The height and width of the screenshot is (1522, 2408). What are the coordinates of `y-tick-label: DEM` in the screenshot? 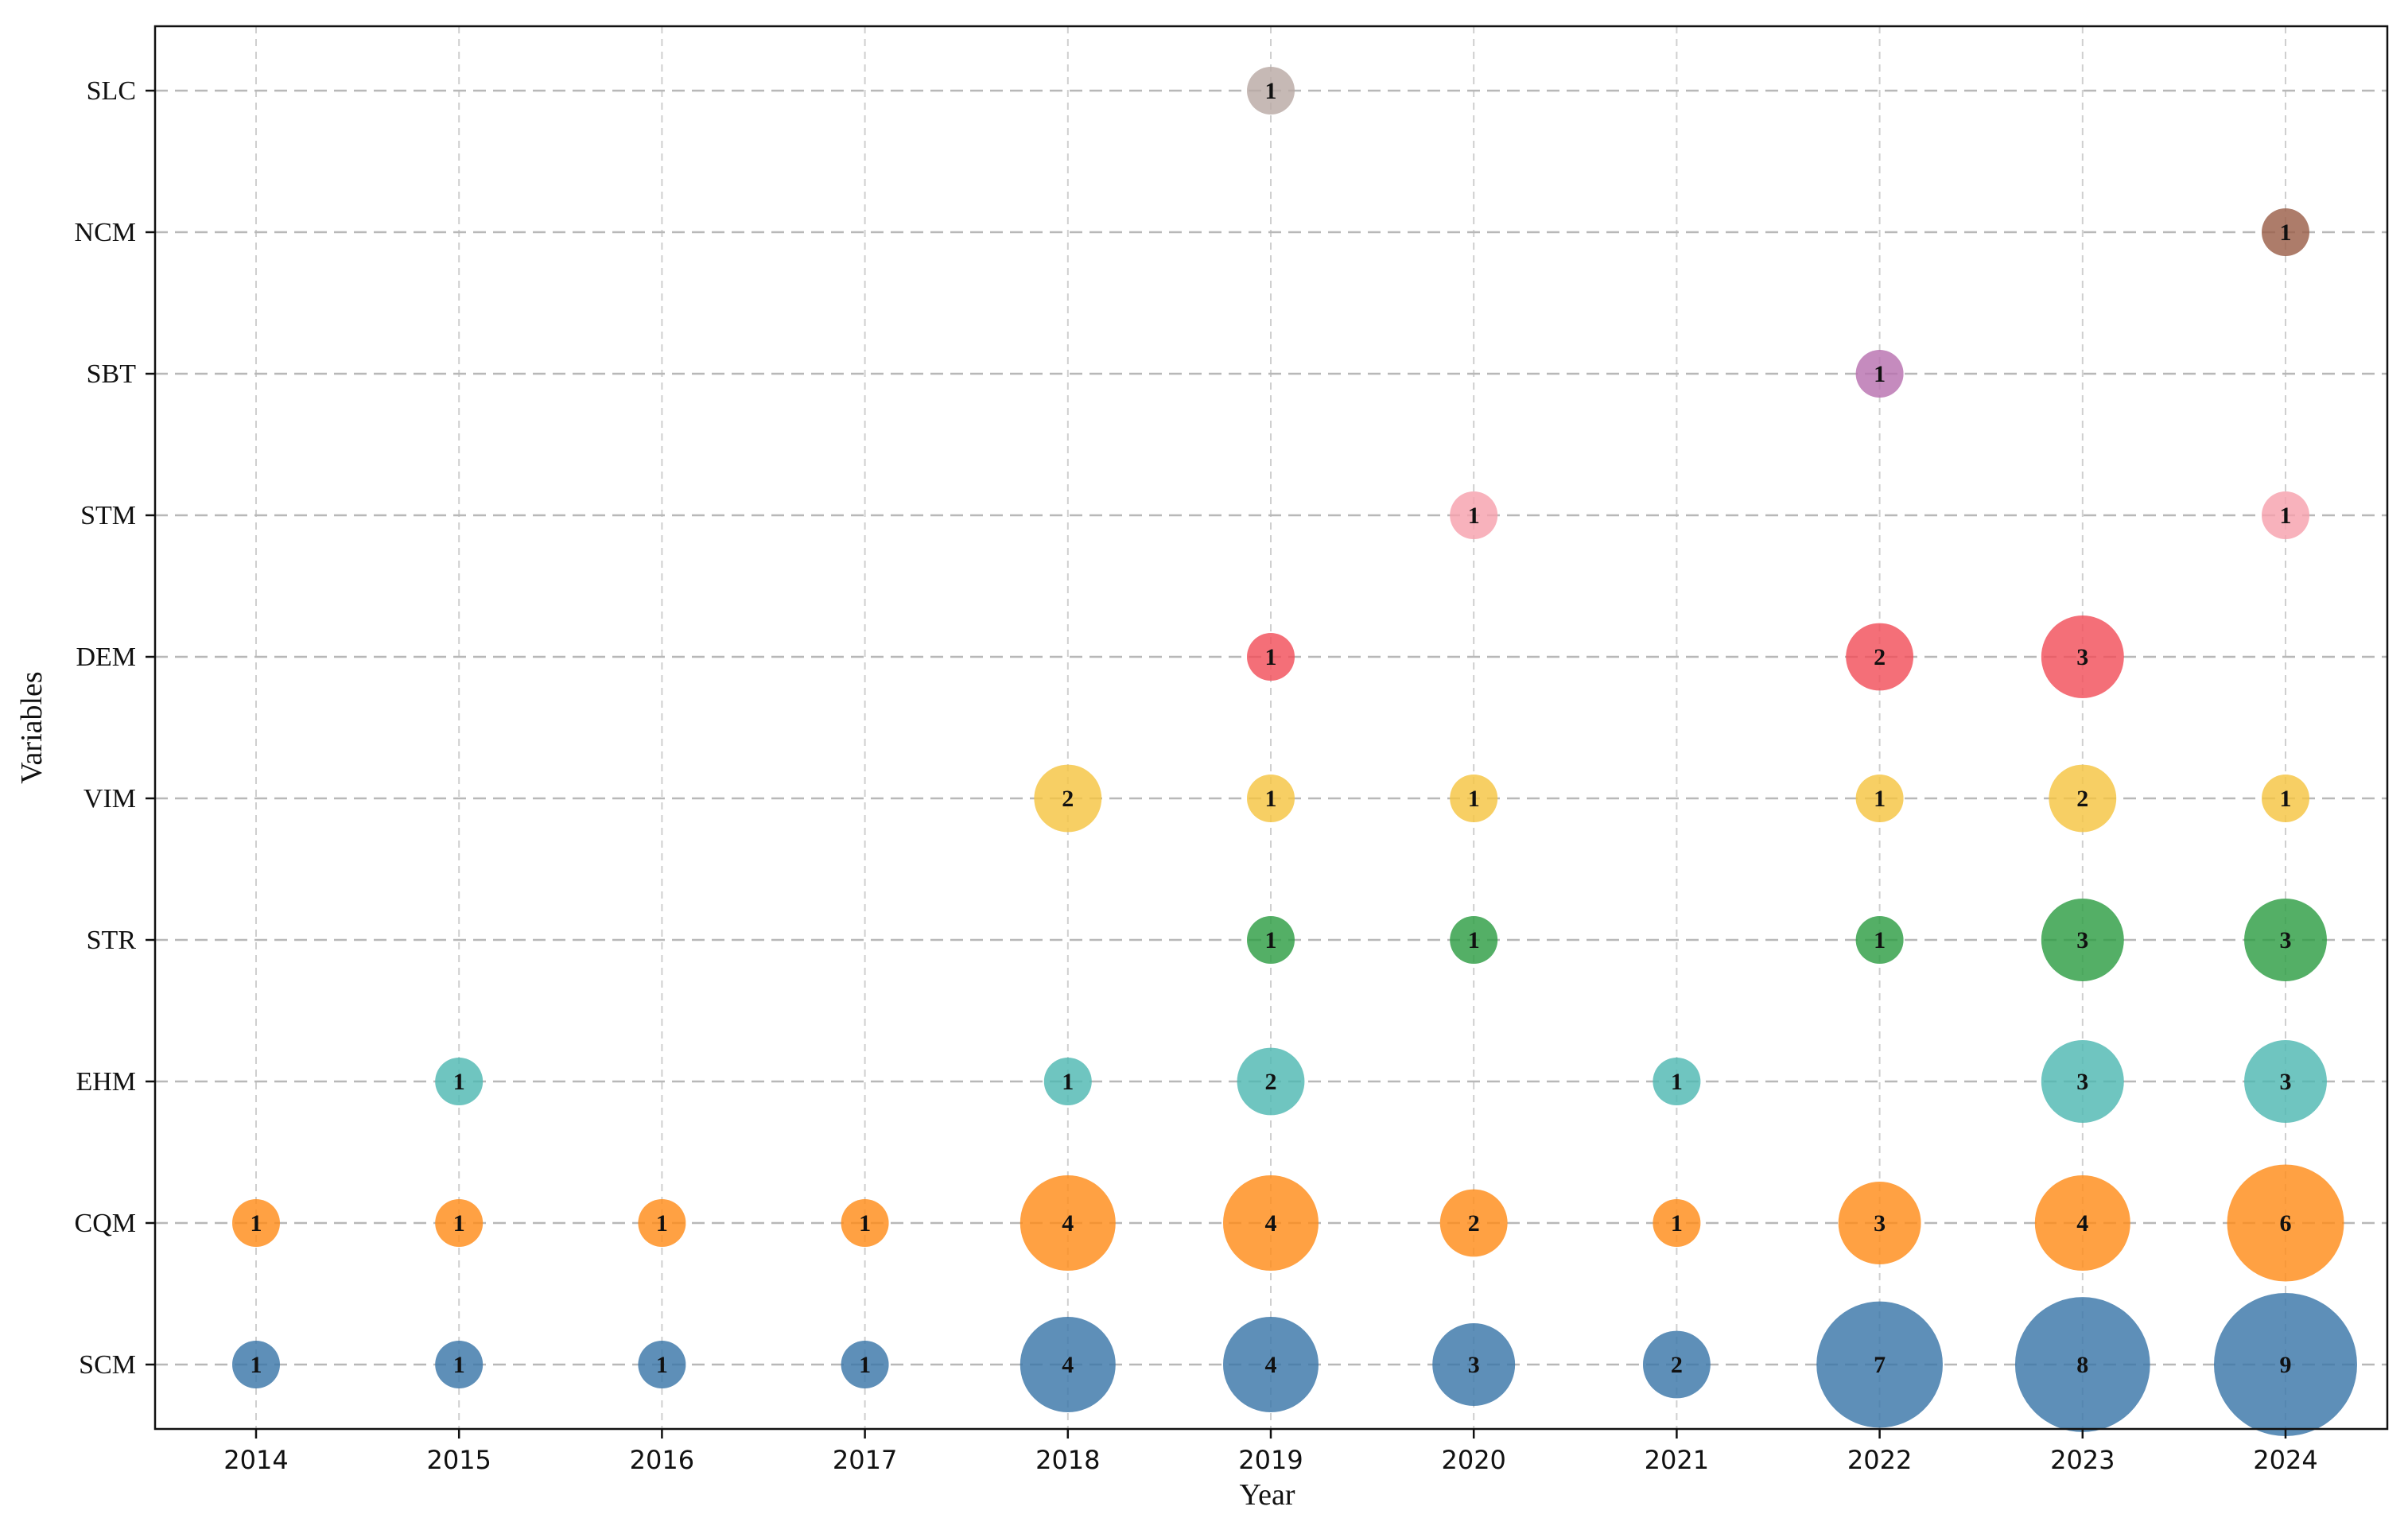 It's located at (106, 657).